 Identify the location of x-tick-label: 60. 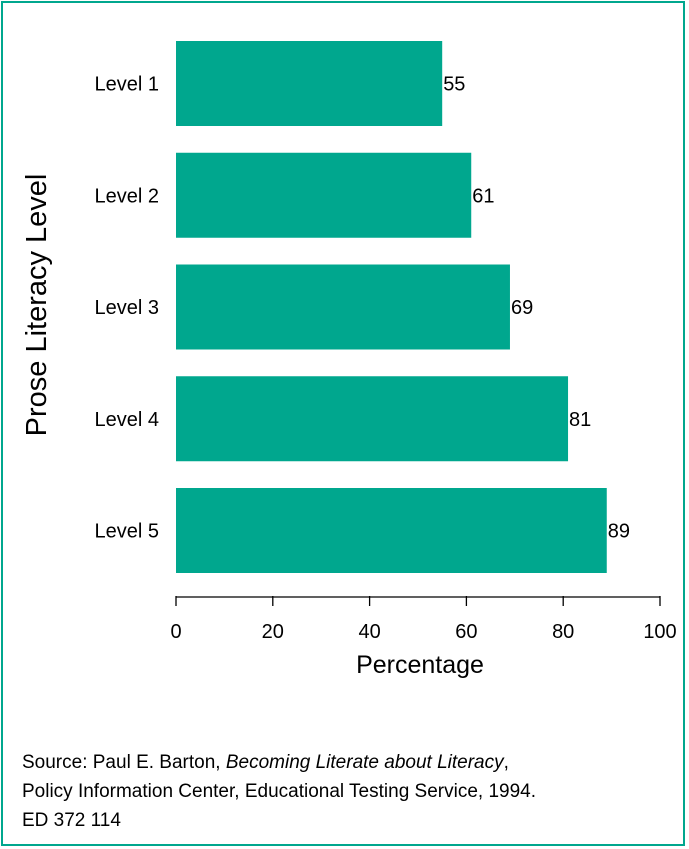
(466, 632).